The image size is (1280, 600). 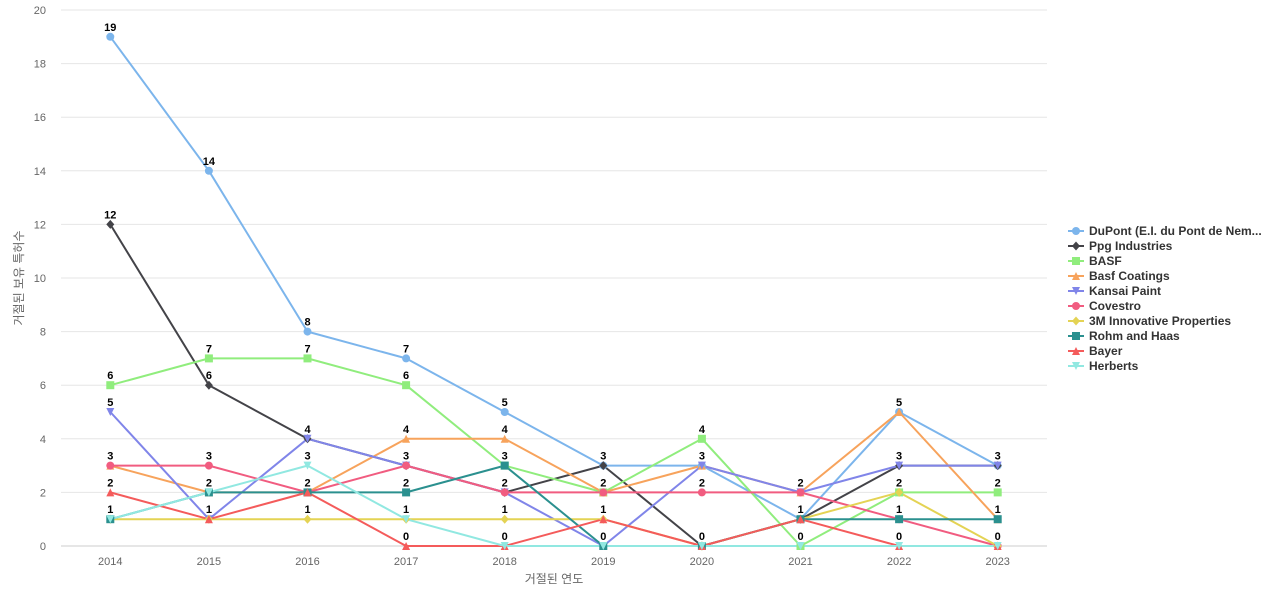 I want to click on data-label: 19, so click(x=110, y=28).